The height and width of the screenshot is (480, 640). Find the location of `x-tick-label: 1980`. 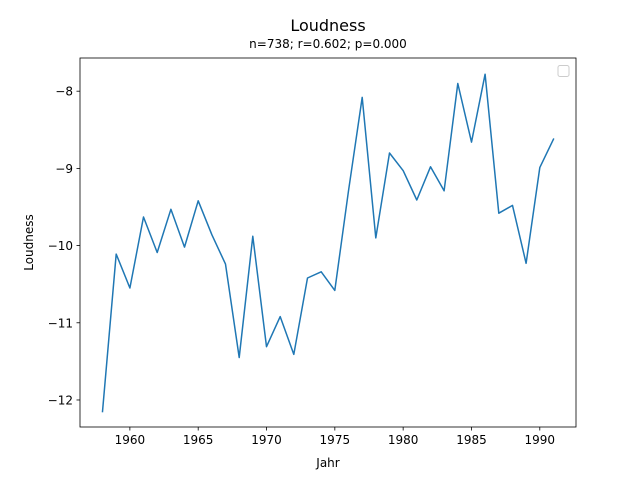

x-tick-label: 1980 is located at coordinates (403, 440).